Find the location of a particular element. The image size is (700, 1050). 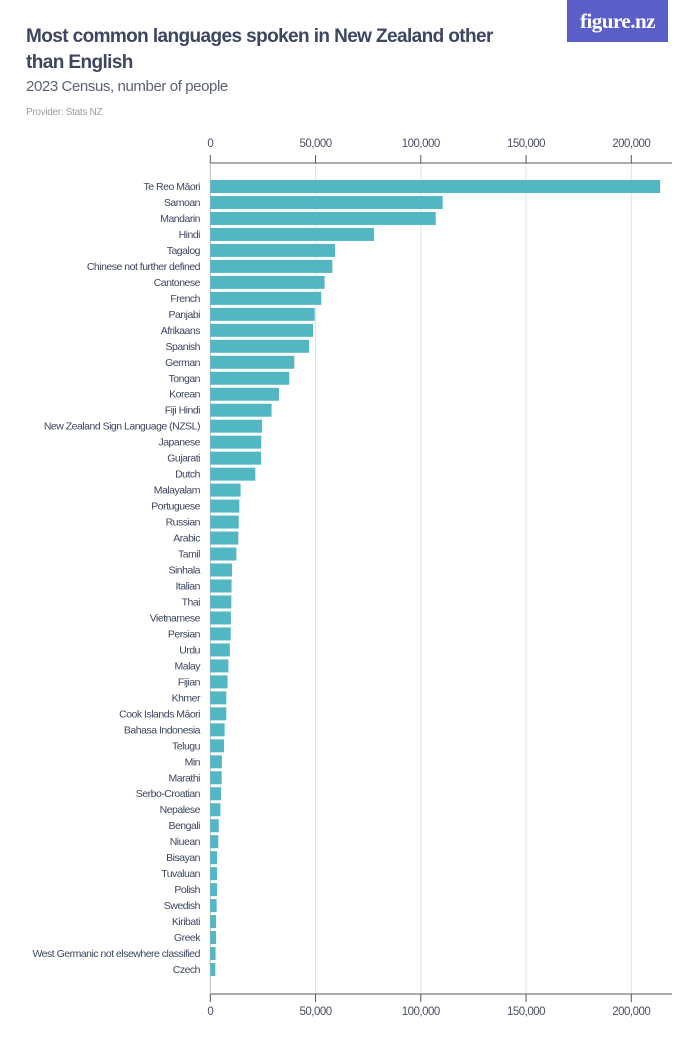

x-tick-label-top: 200,000 is located at coordinates (631, 144).